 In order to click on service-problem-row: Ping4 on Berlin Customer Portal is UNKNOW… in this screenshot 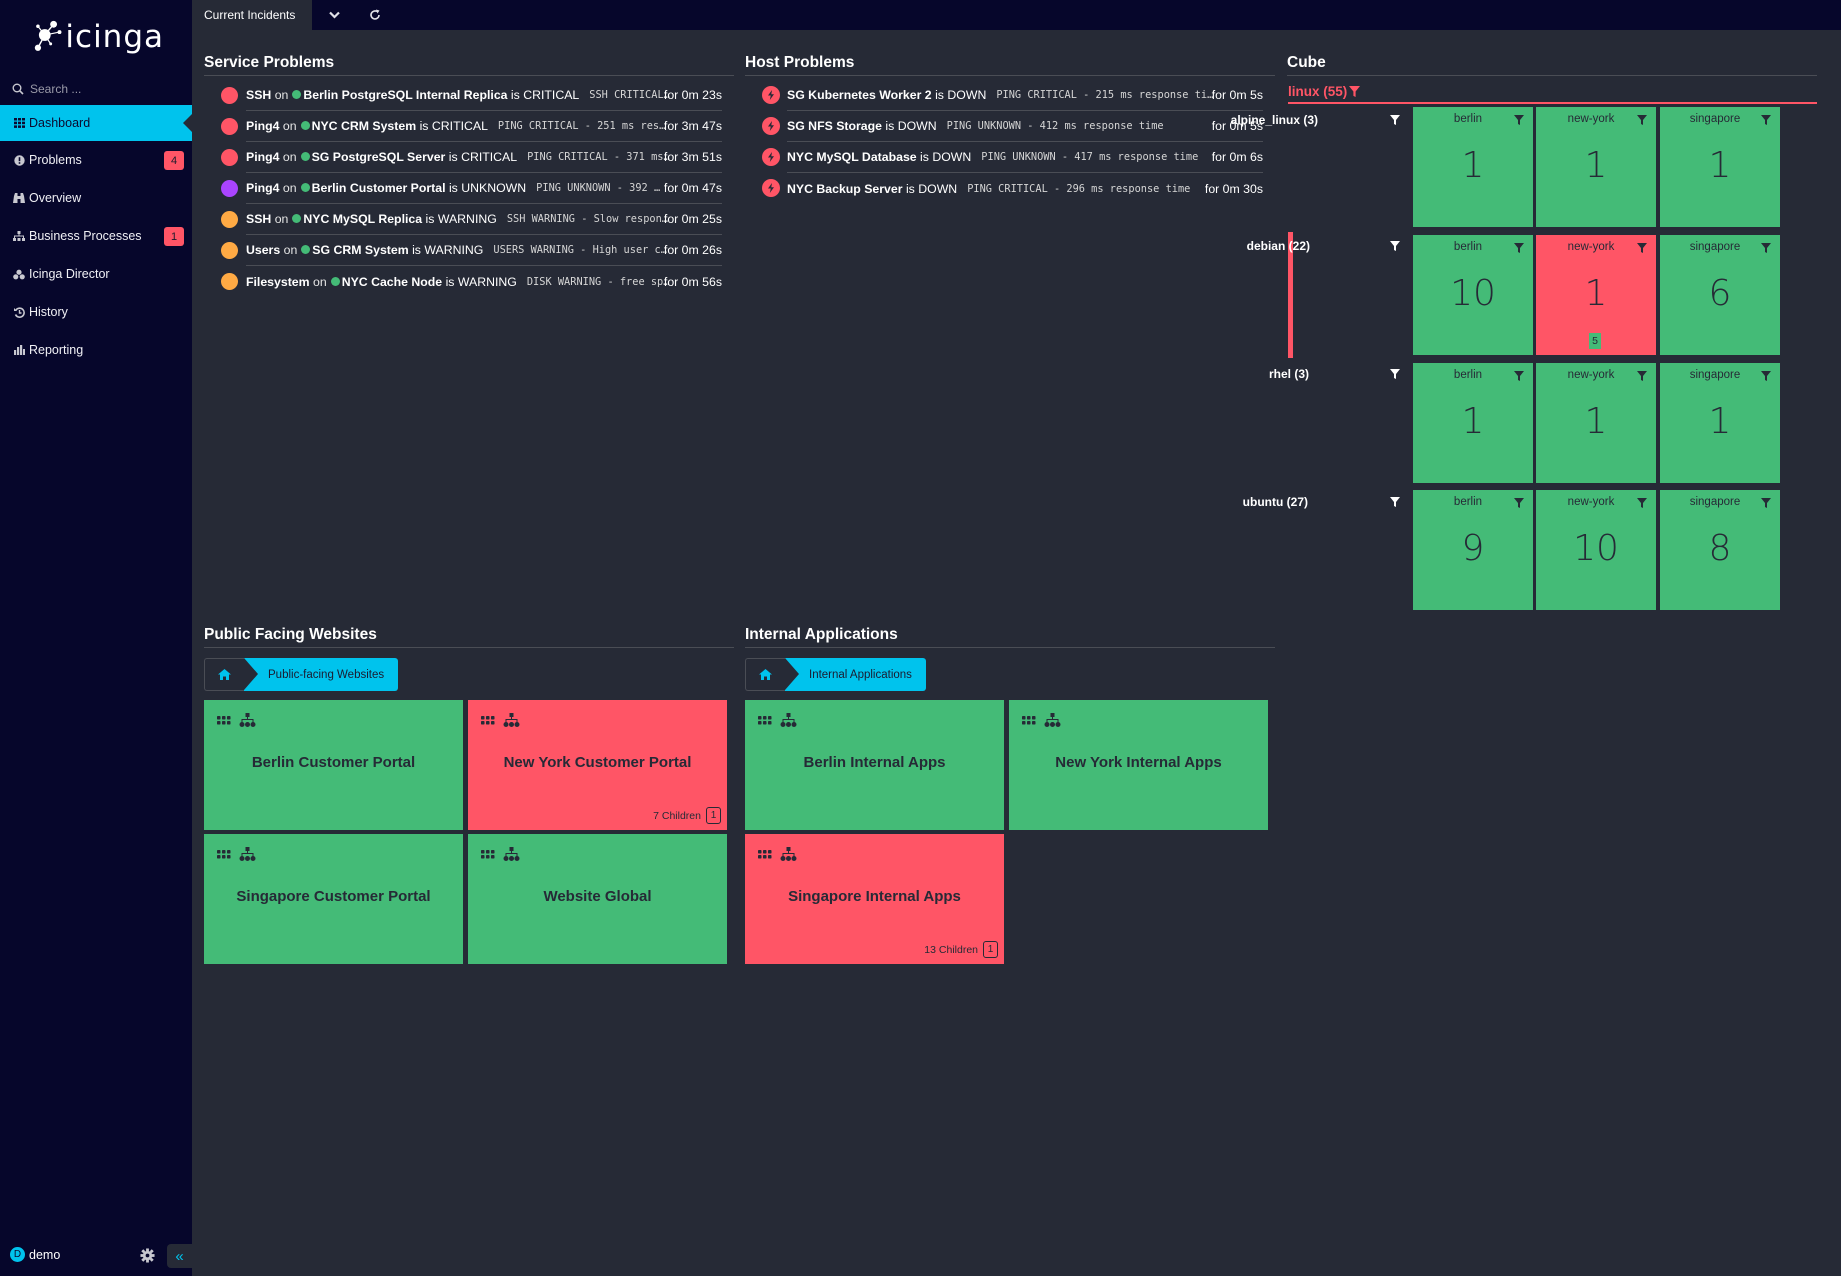, I will do `click(471, 188)`.